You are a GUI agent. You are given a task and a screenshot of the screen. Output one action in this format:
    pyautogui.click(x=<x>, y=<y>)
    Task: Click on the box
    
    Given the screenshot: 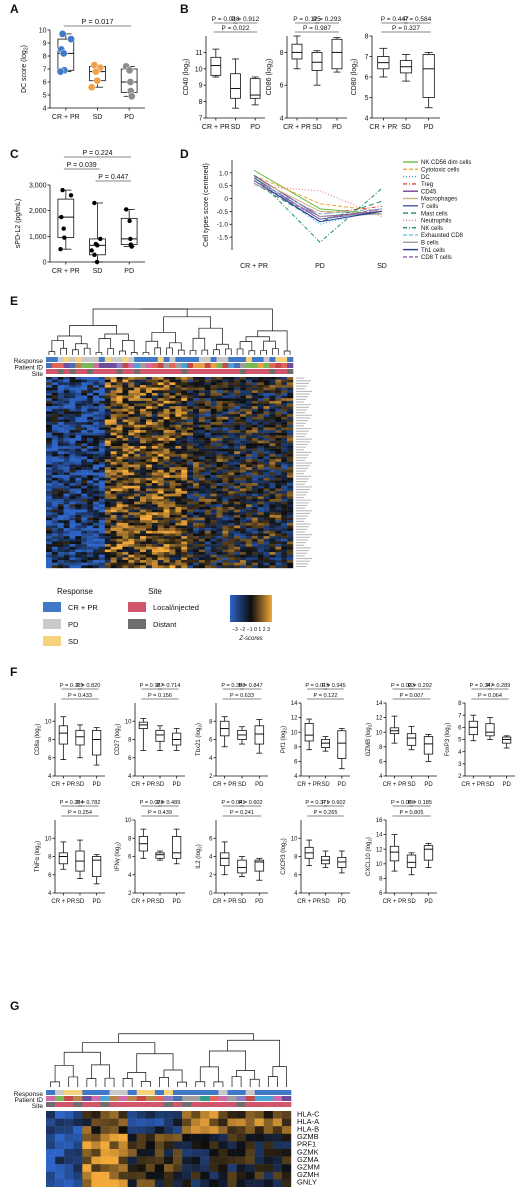 What is the action you would take?
    pyautogui.click(x=309, y=732)
    